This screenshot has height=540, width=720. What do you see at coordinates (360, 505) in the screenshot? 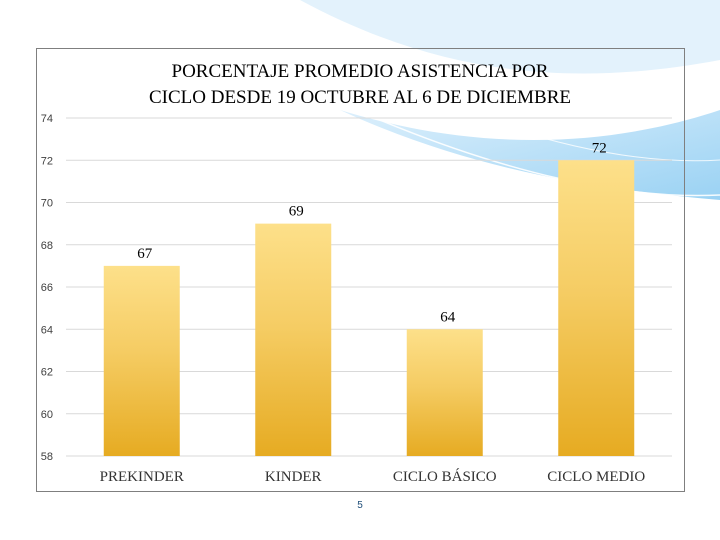
I see `page-number: 5` at bounding box center [360, 505].